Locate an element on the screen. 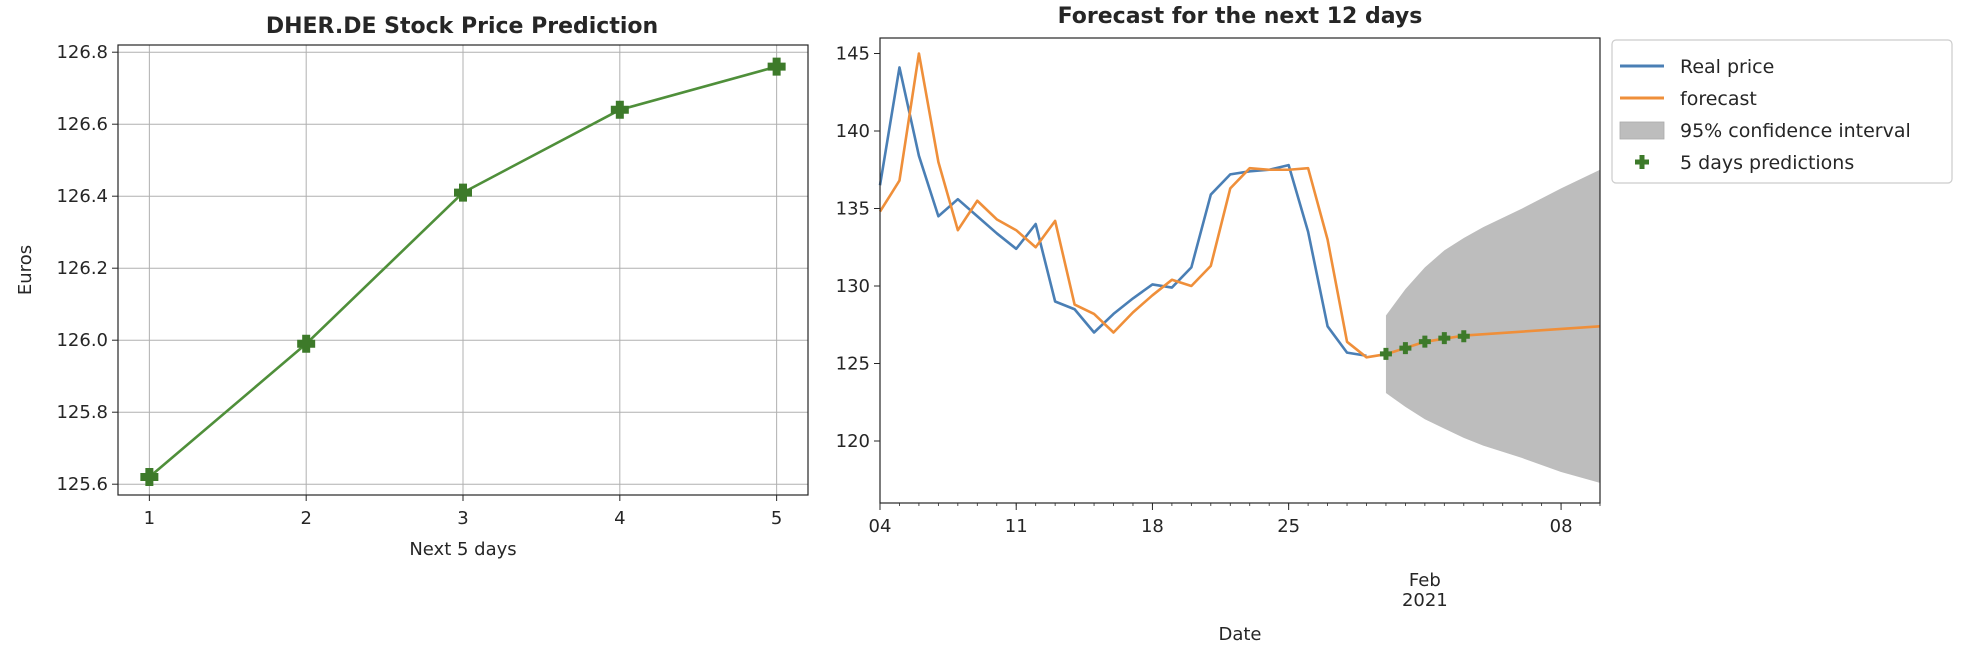  chart1-ytick-label: 126.8 is located at coordinates (82, 52).